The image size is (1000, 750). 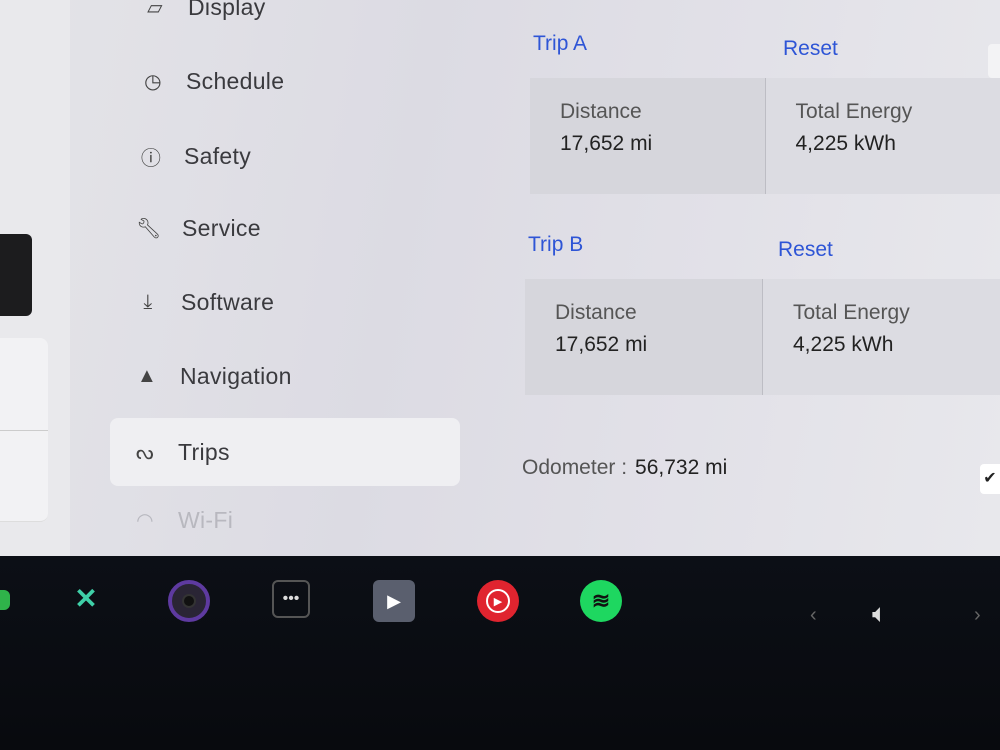 I want to click on divider, so click(x=24, y=430).